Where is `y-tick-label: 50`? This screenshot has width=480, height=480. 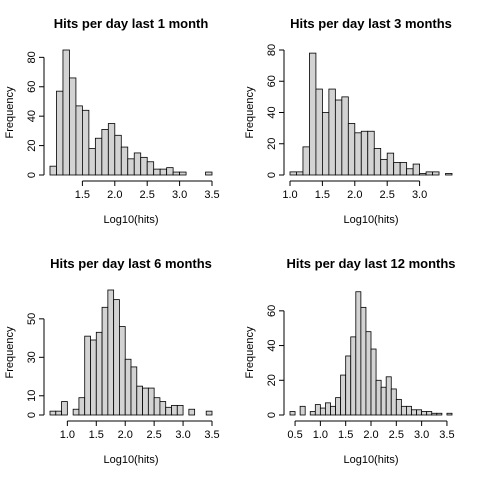 y-tick-label: 50 is located at coordinates (32, 319).